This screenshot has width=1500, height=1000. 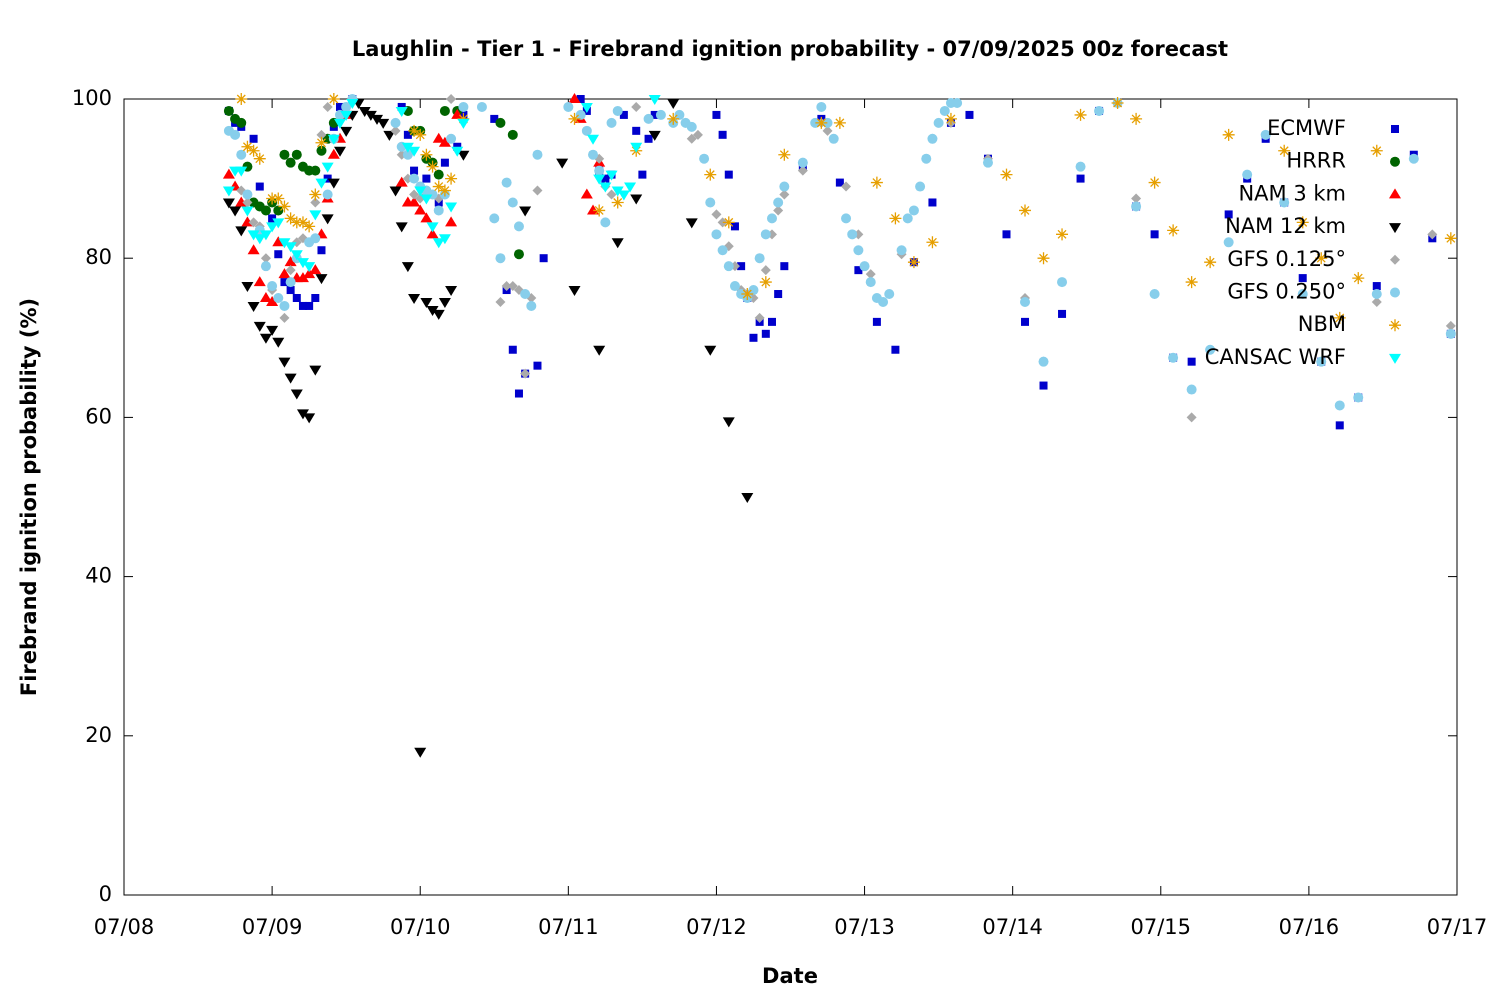 What do you see at coordinates (716, 927) in the screenshot?
I see `x-tick-label: 07/12` at bounding box center [716, 927].